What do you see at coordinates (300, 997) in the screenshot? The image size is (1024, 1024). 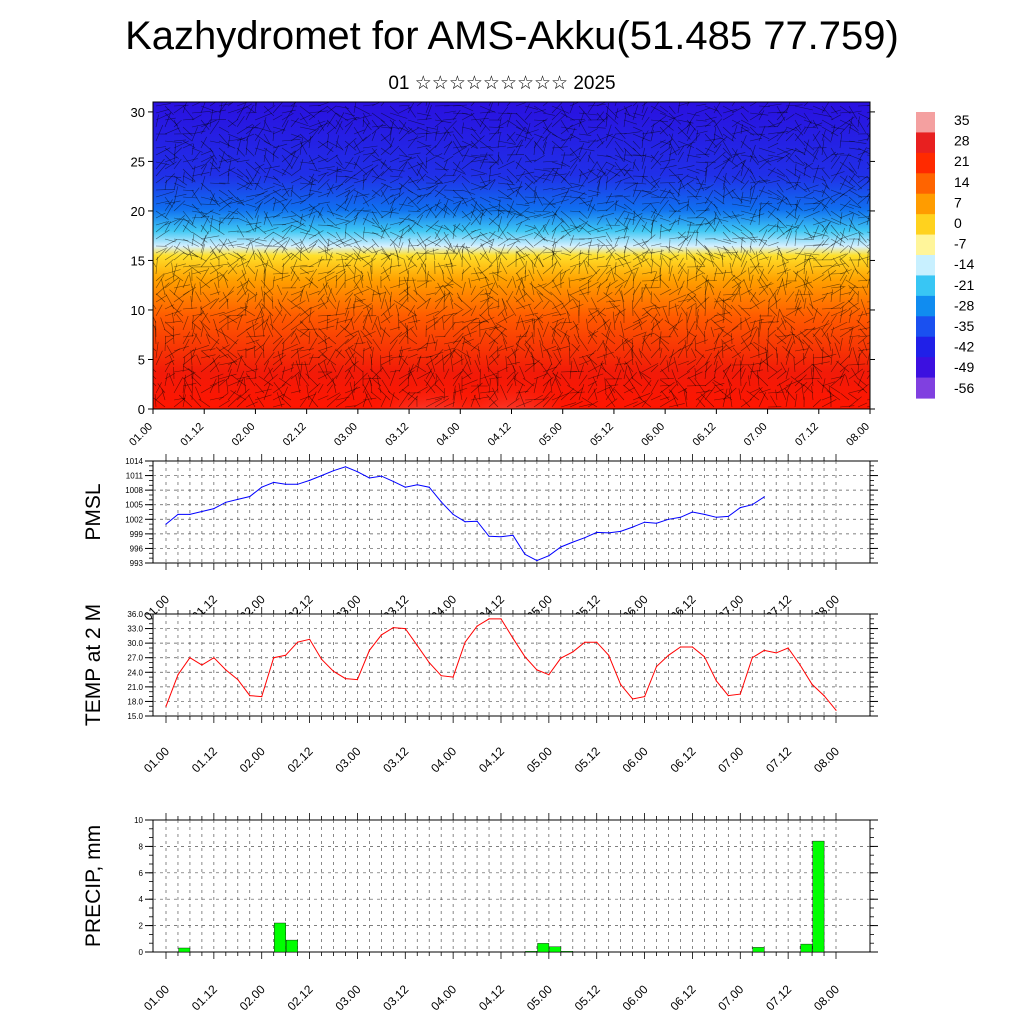 I see `x-tick-label: 02.12` at bounding box center [300, 997].